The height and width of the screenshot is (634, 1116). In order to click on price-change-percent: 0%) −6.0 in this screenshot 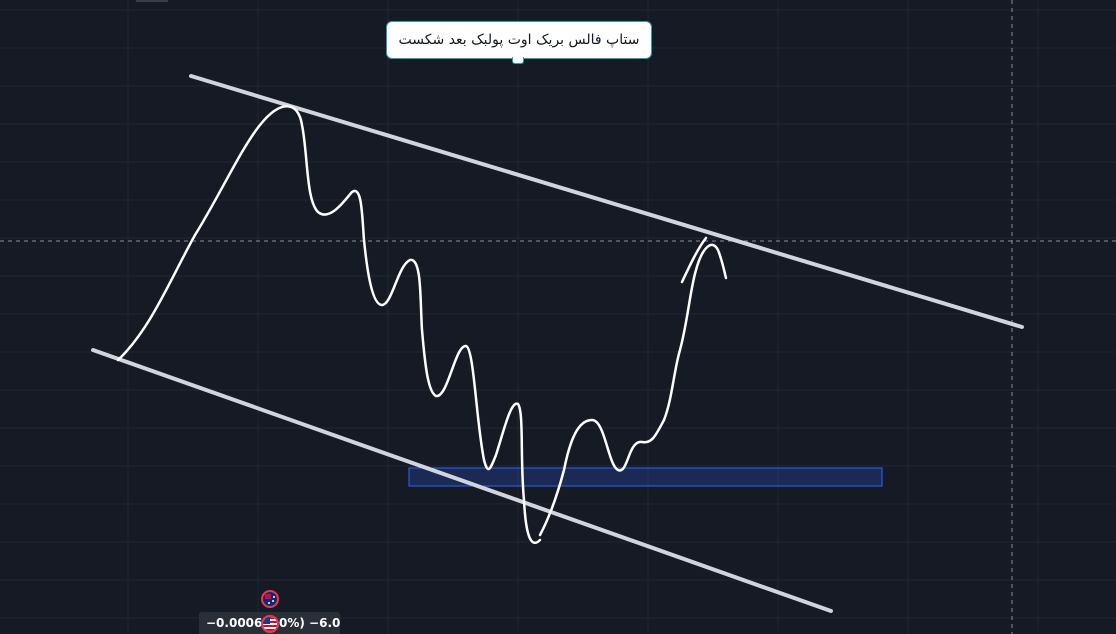, I will do `click(310, 623)`.